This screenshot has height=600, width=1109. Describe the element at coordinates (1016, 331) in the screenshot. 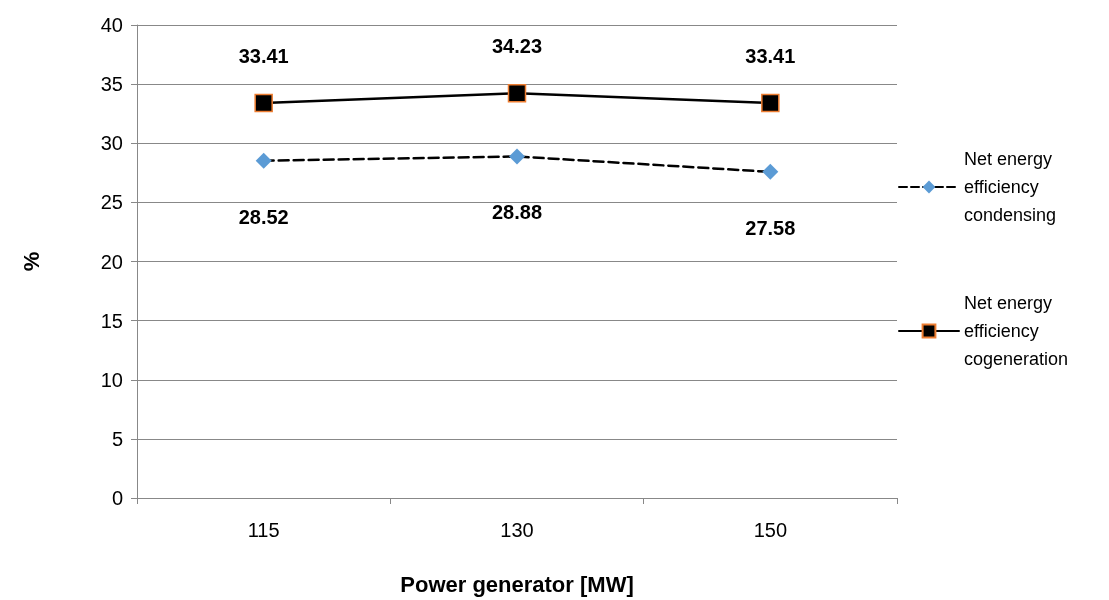

I see `legend-label: Net energy efficiency cogeneration` at that location.